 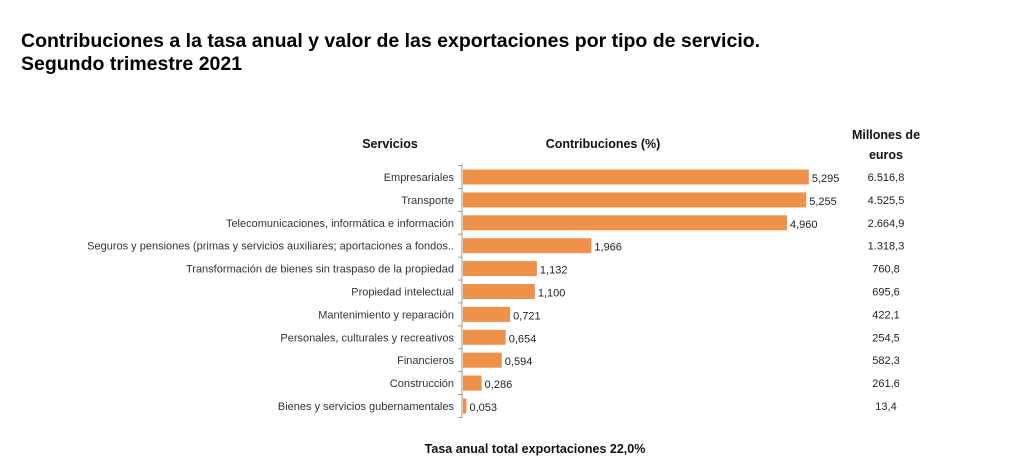 I want to click on data-label: 0,053, so click(x=483, y=408).